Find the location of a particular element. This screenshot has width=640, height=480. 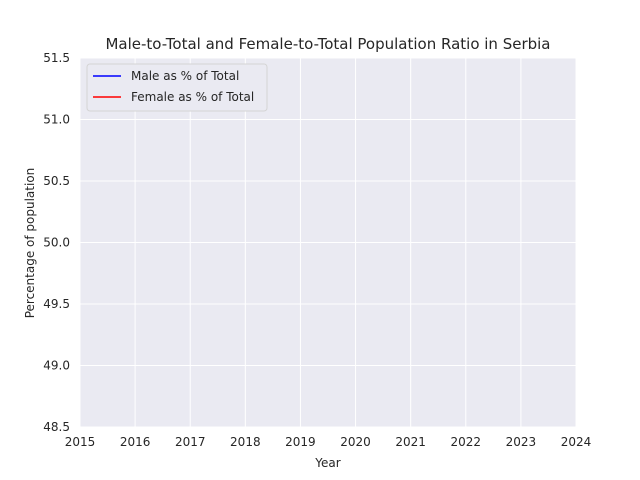

x-axis-label: Year is located at coordinates (327, 463).